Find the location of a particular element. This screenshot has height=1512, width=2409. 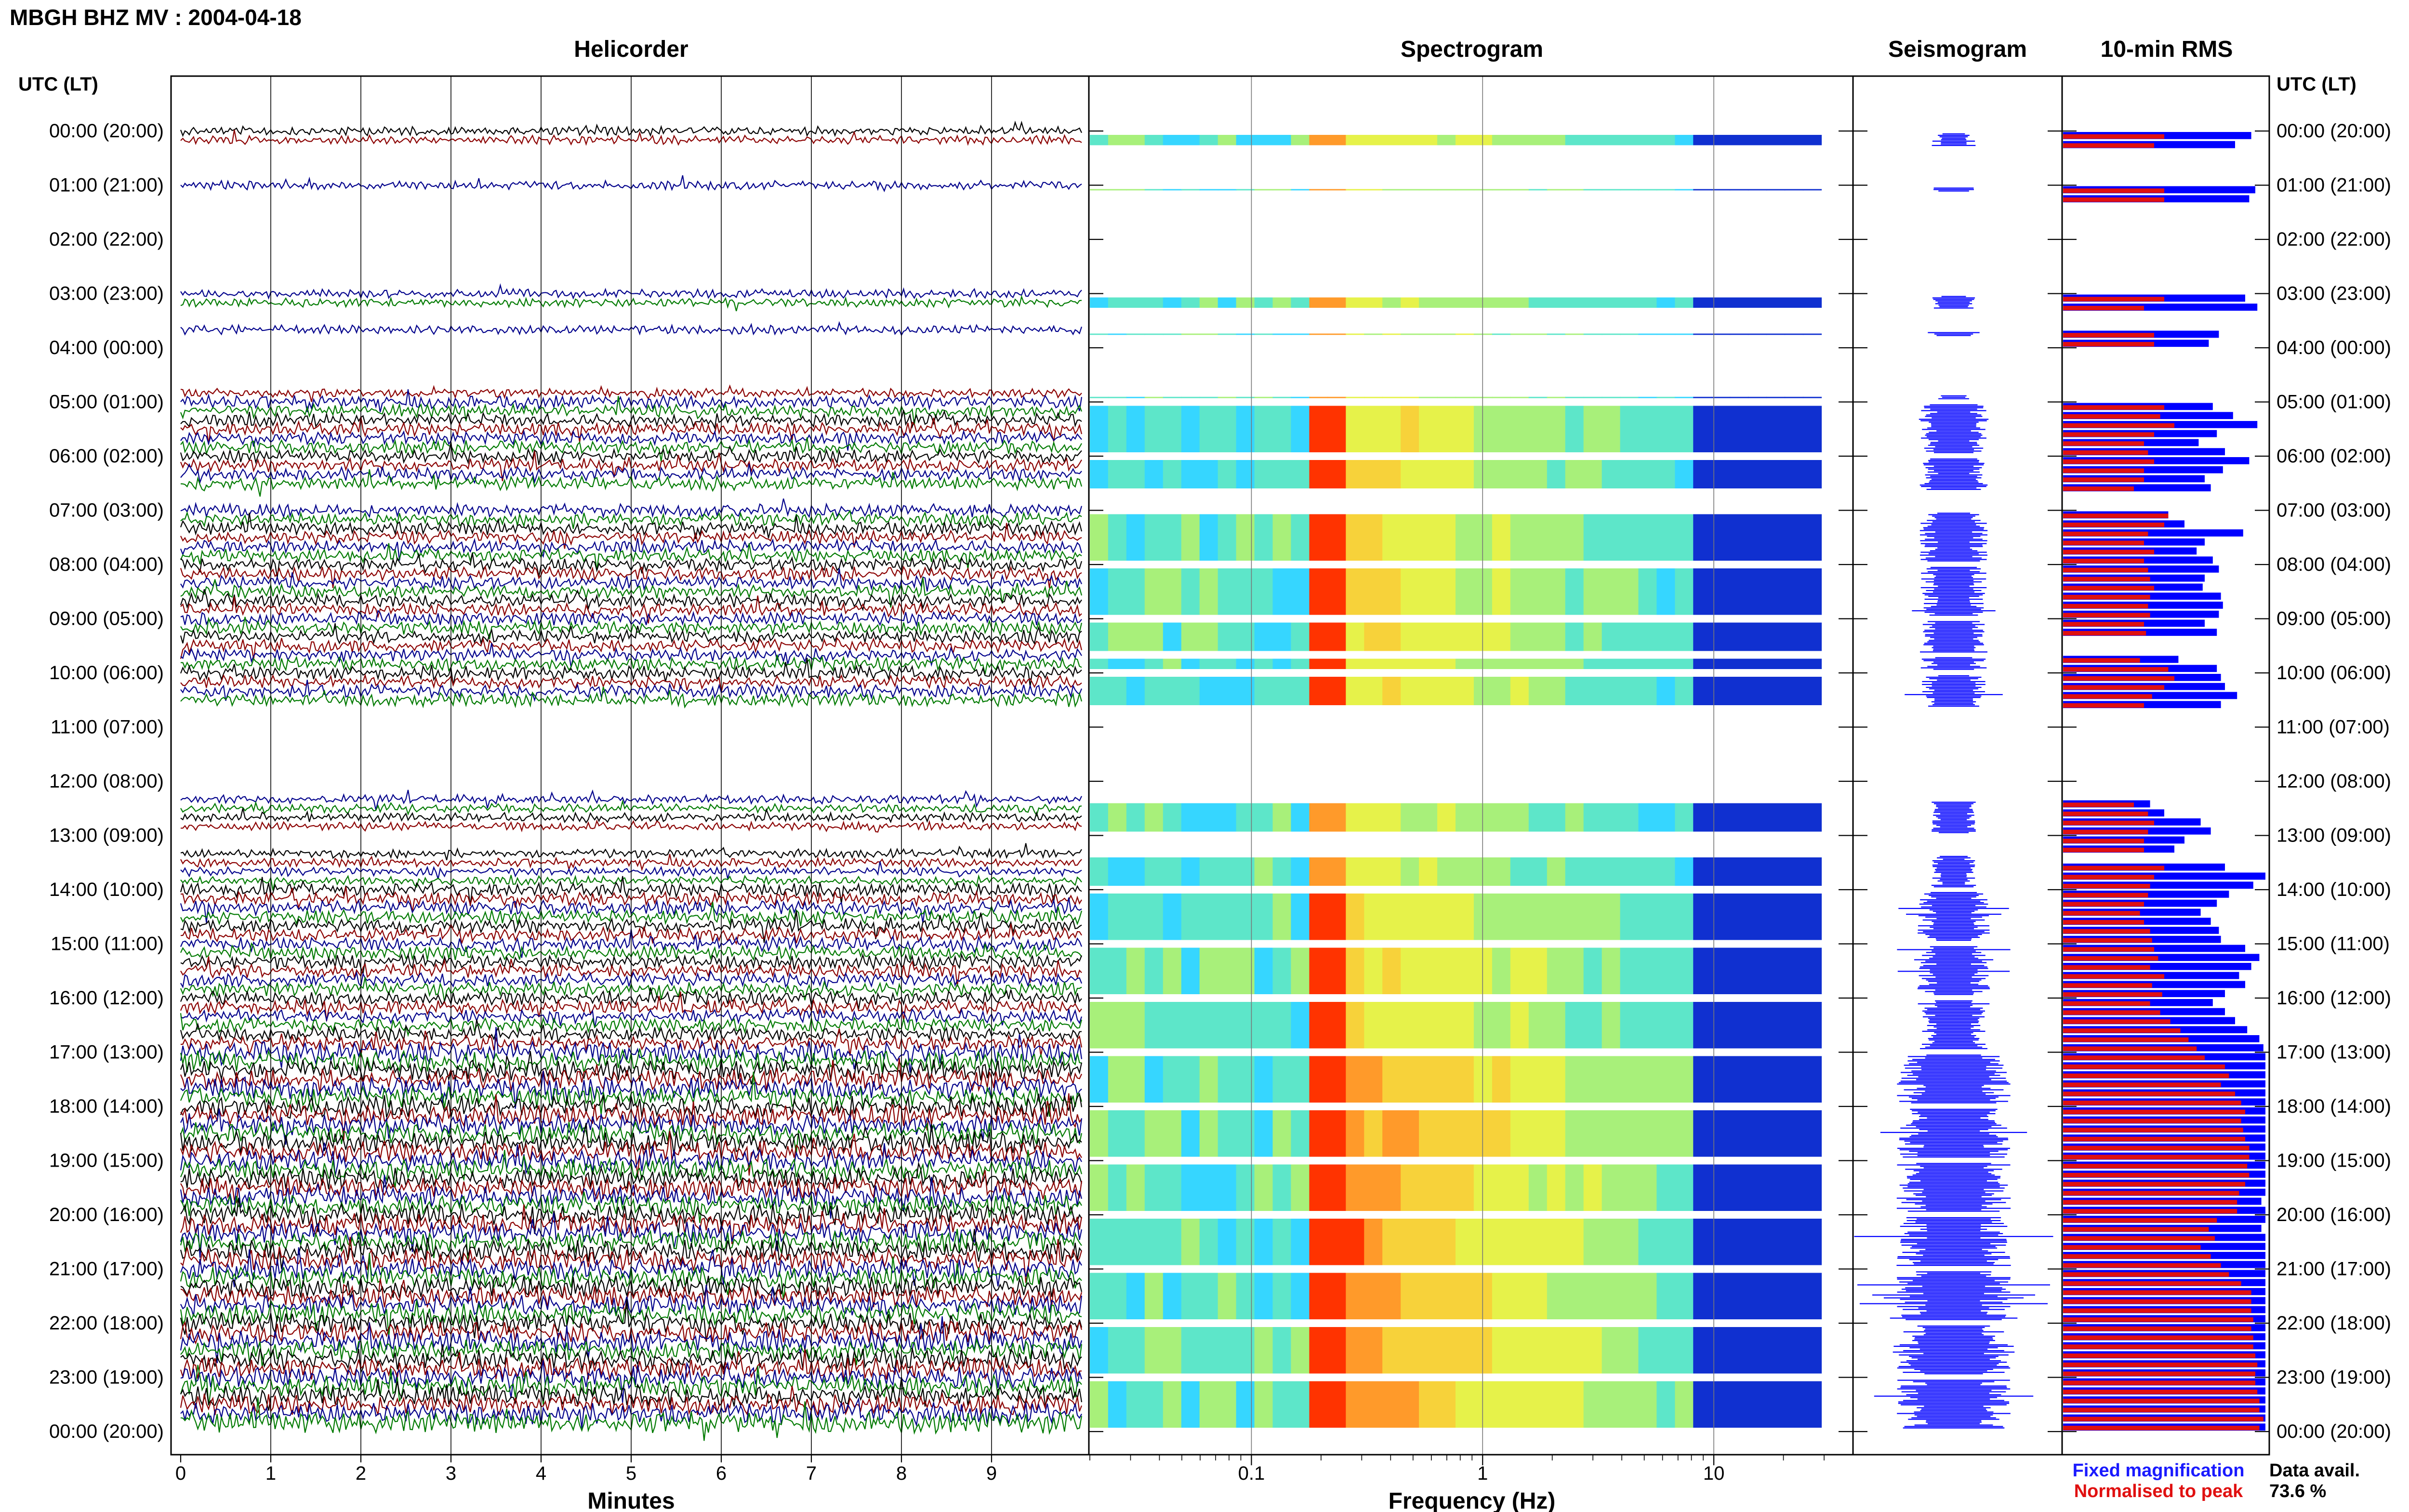

time-label-right: 04:00 (00:00) is located at coordinates (2334, 347).